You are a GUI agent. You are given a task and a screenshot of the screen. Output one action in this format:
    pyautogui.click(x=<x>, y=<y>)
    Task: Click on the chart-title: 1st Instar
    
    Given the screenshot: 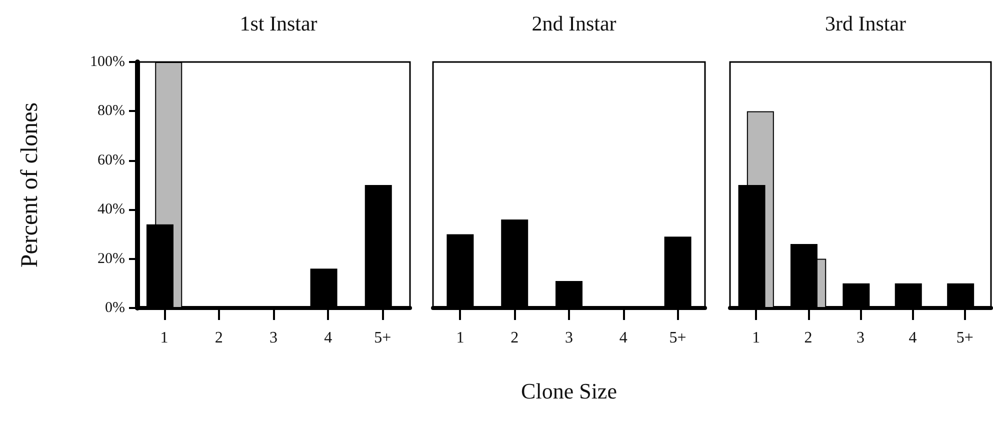 What is the action you would take?
    pyautogui.click(x=279, y=24)
    